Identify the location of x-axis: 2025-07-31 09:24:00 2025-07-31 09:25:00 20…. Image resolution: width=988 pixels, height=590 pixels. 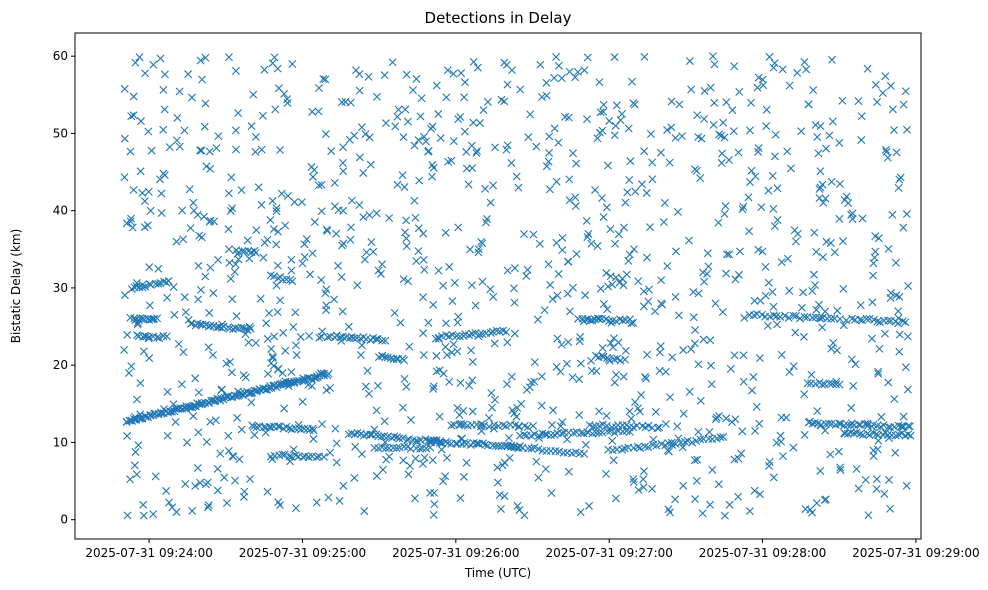
(532, 549).